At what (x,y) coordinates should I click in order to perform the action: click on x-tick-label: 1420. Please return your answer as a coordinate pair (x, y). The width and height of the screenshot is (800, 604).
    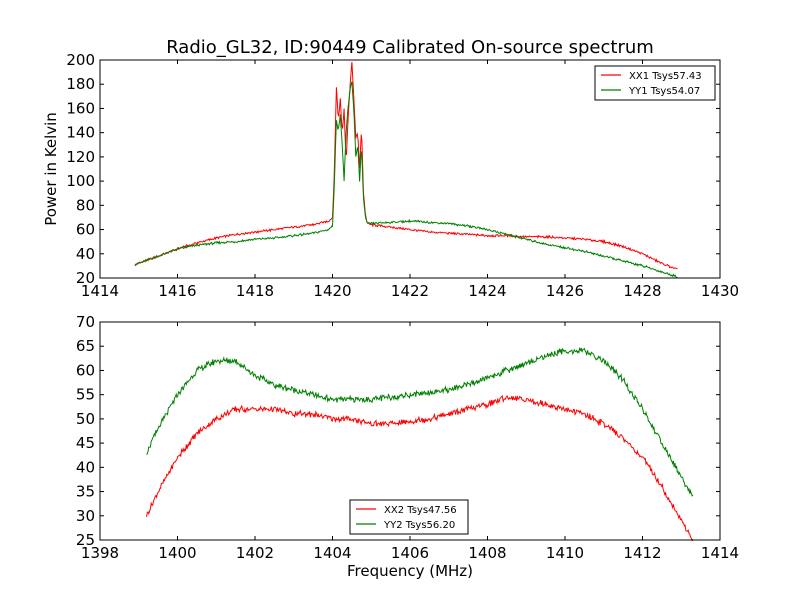
    Looking at the image, I should click on (332, 291).